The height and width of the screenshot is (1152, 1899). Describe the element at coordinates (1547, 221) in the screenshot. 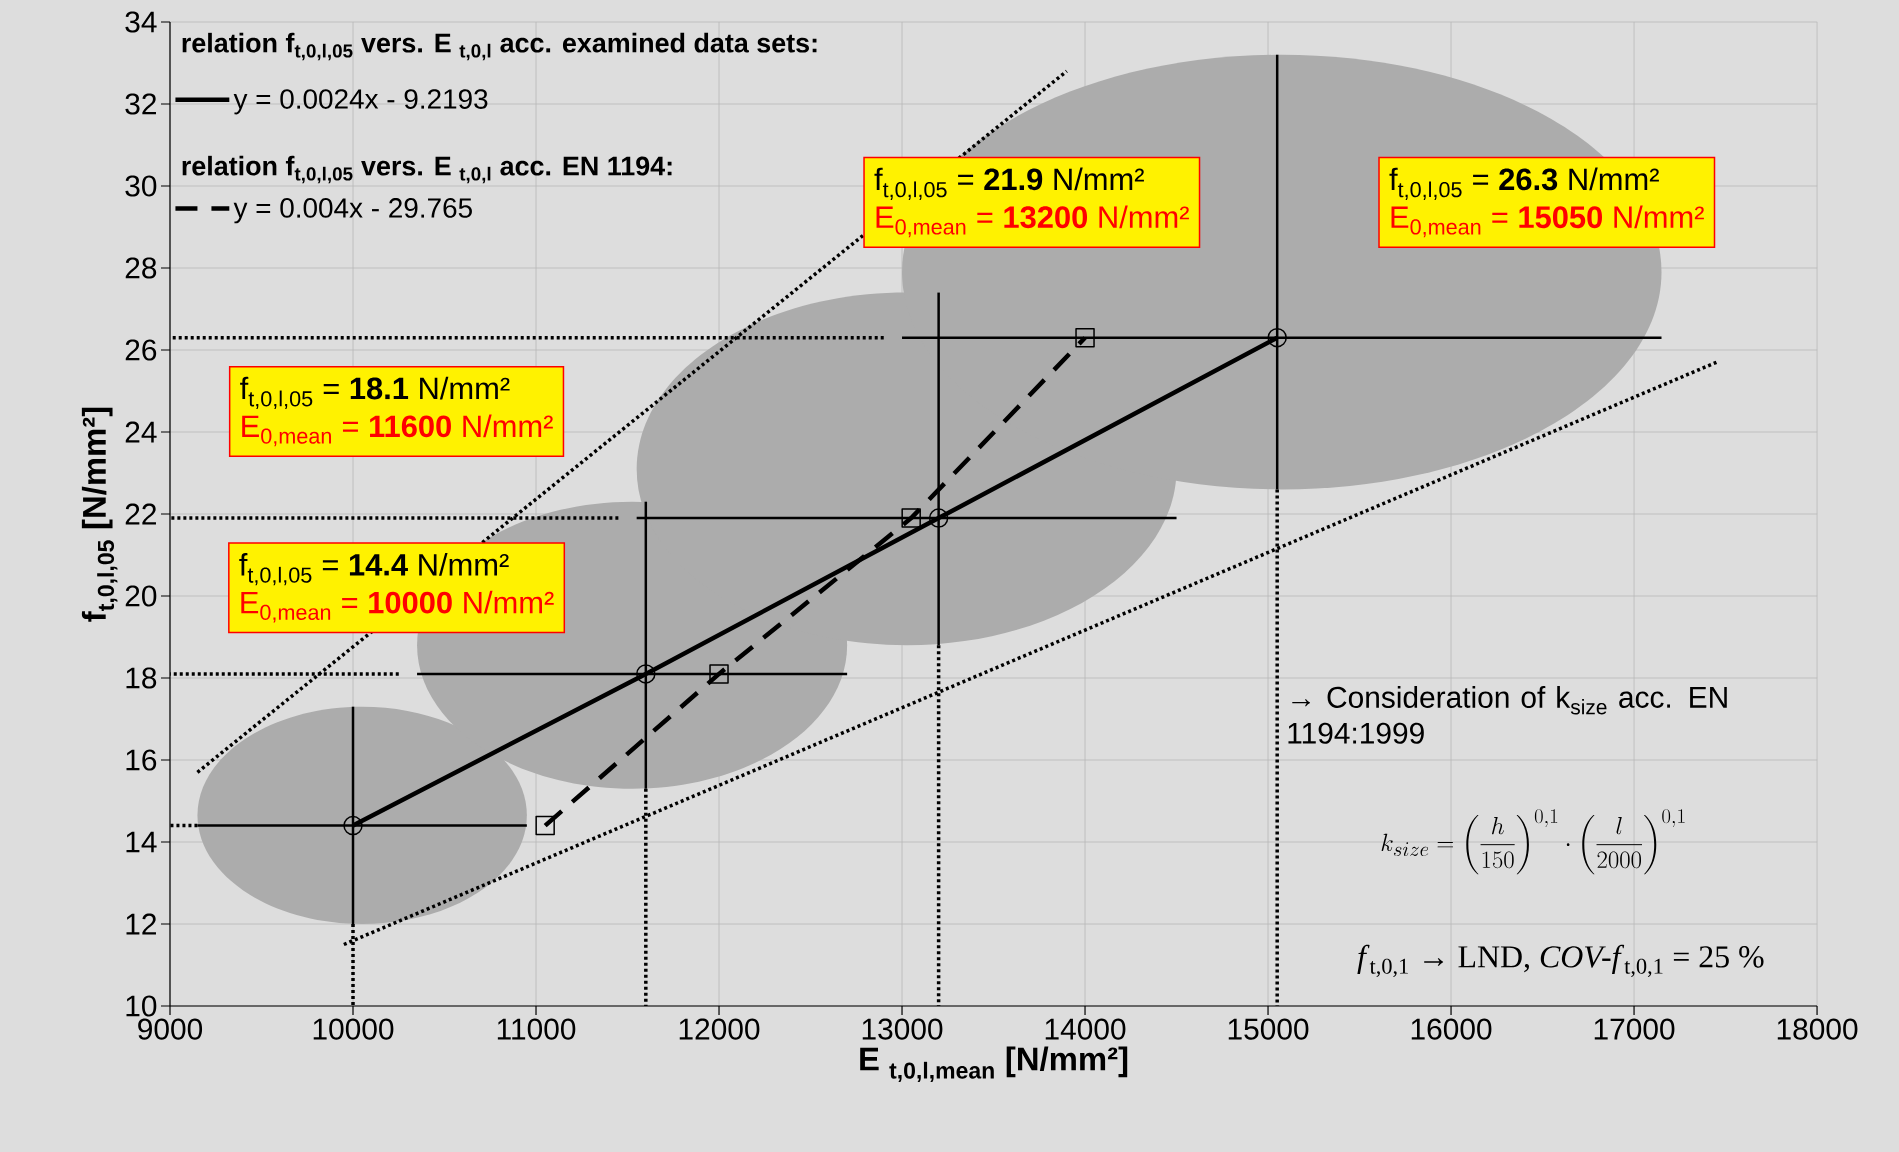

I see `annotation: E$_{0,mean}$ = 15050 N/mm²` at that location.